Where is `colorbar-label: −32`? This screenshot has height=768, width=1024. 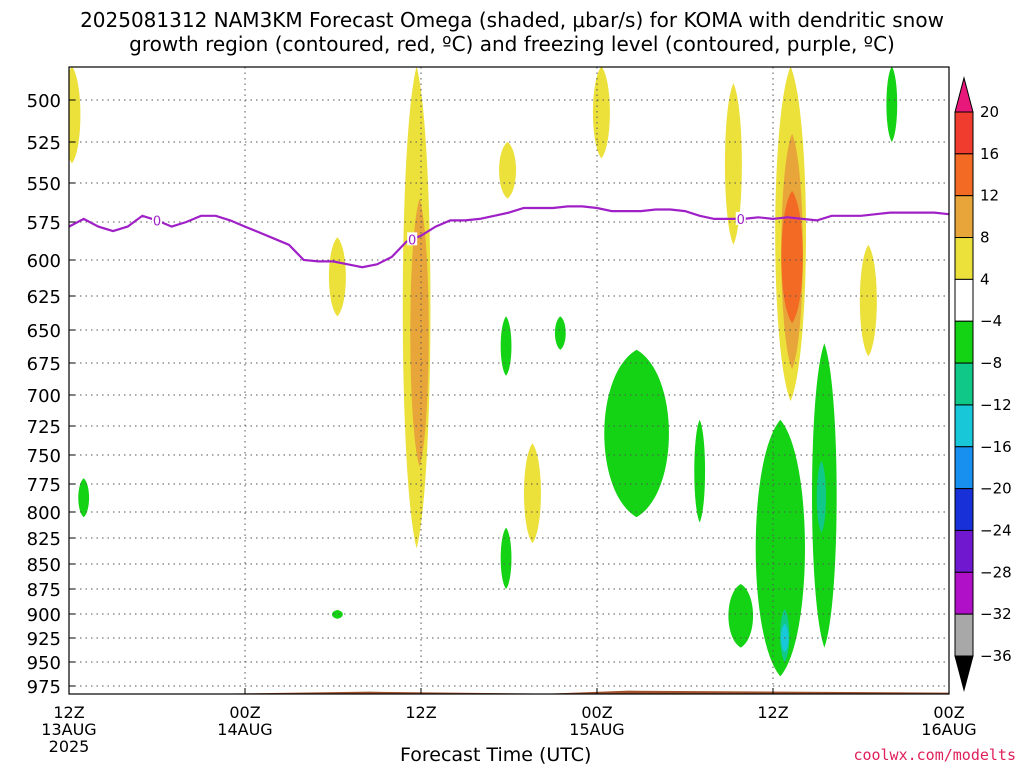
colorbar-label: −32 is located at coordinates (996, 614).